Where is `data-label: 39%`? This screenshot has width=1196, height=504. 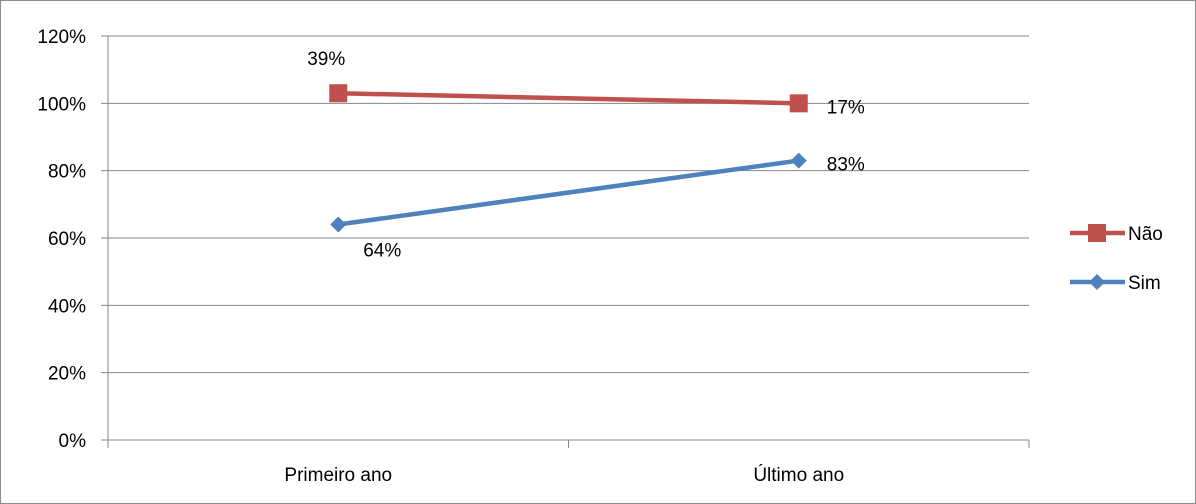
data-label: 39% is located at coordinates (326, 59).